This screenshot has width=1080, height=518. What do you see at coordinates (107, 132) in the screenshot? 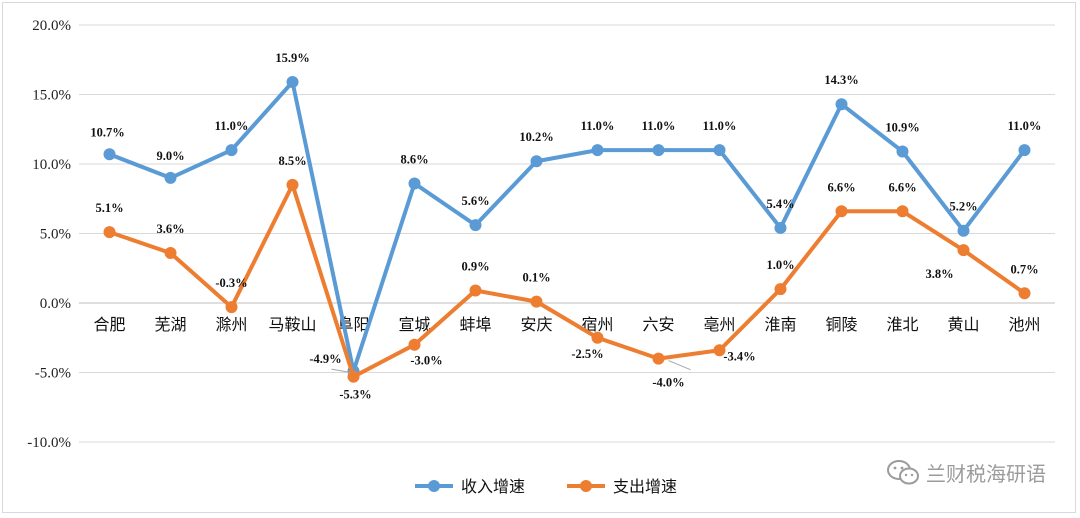
I see `data-label: 10.7%` at bounding box center [107, 132].